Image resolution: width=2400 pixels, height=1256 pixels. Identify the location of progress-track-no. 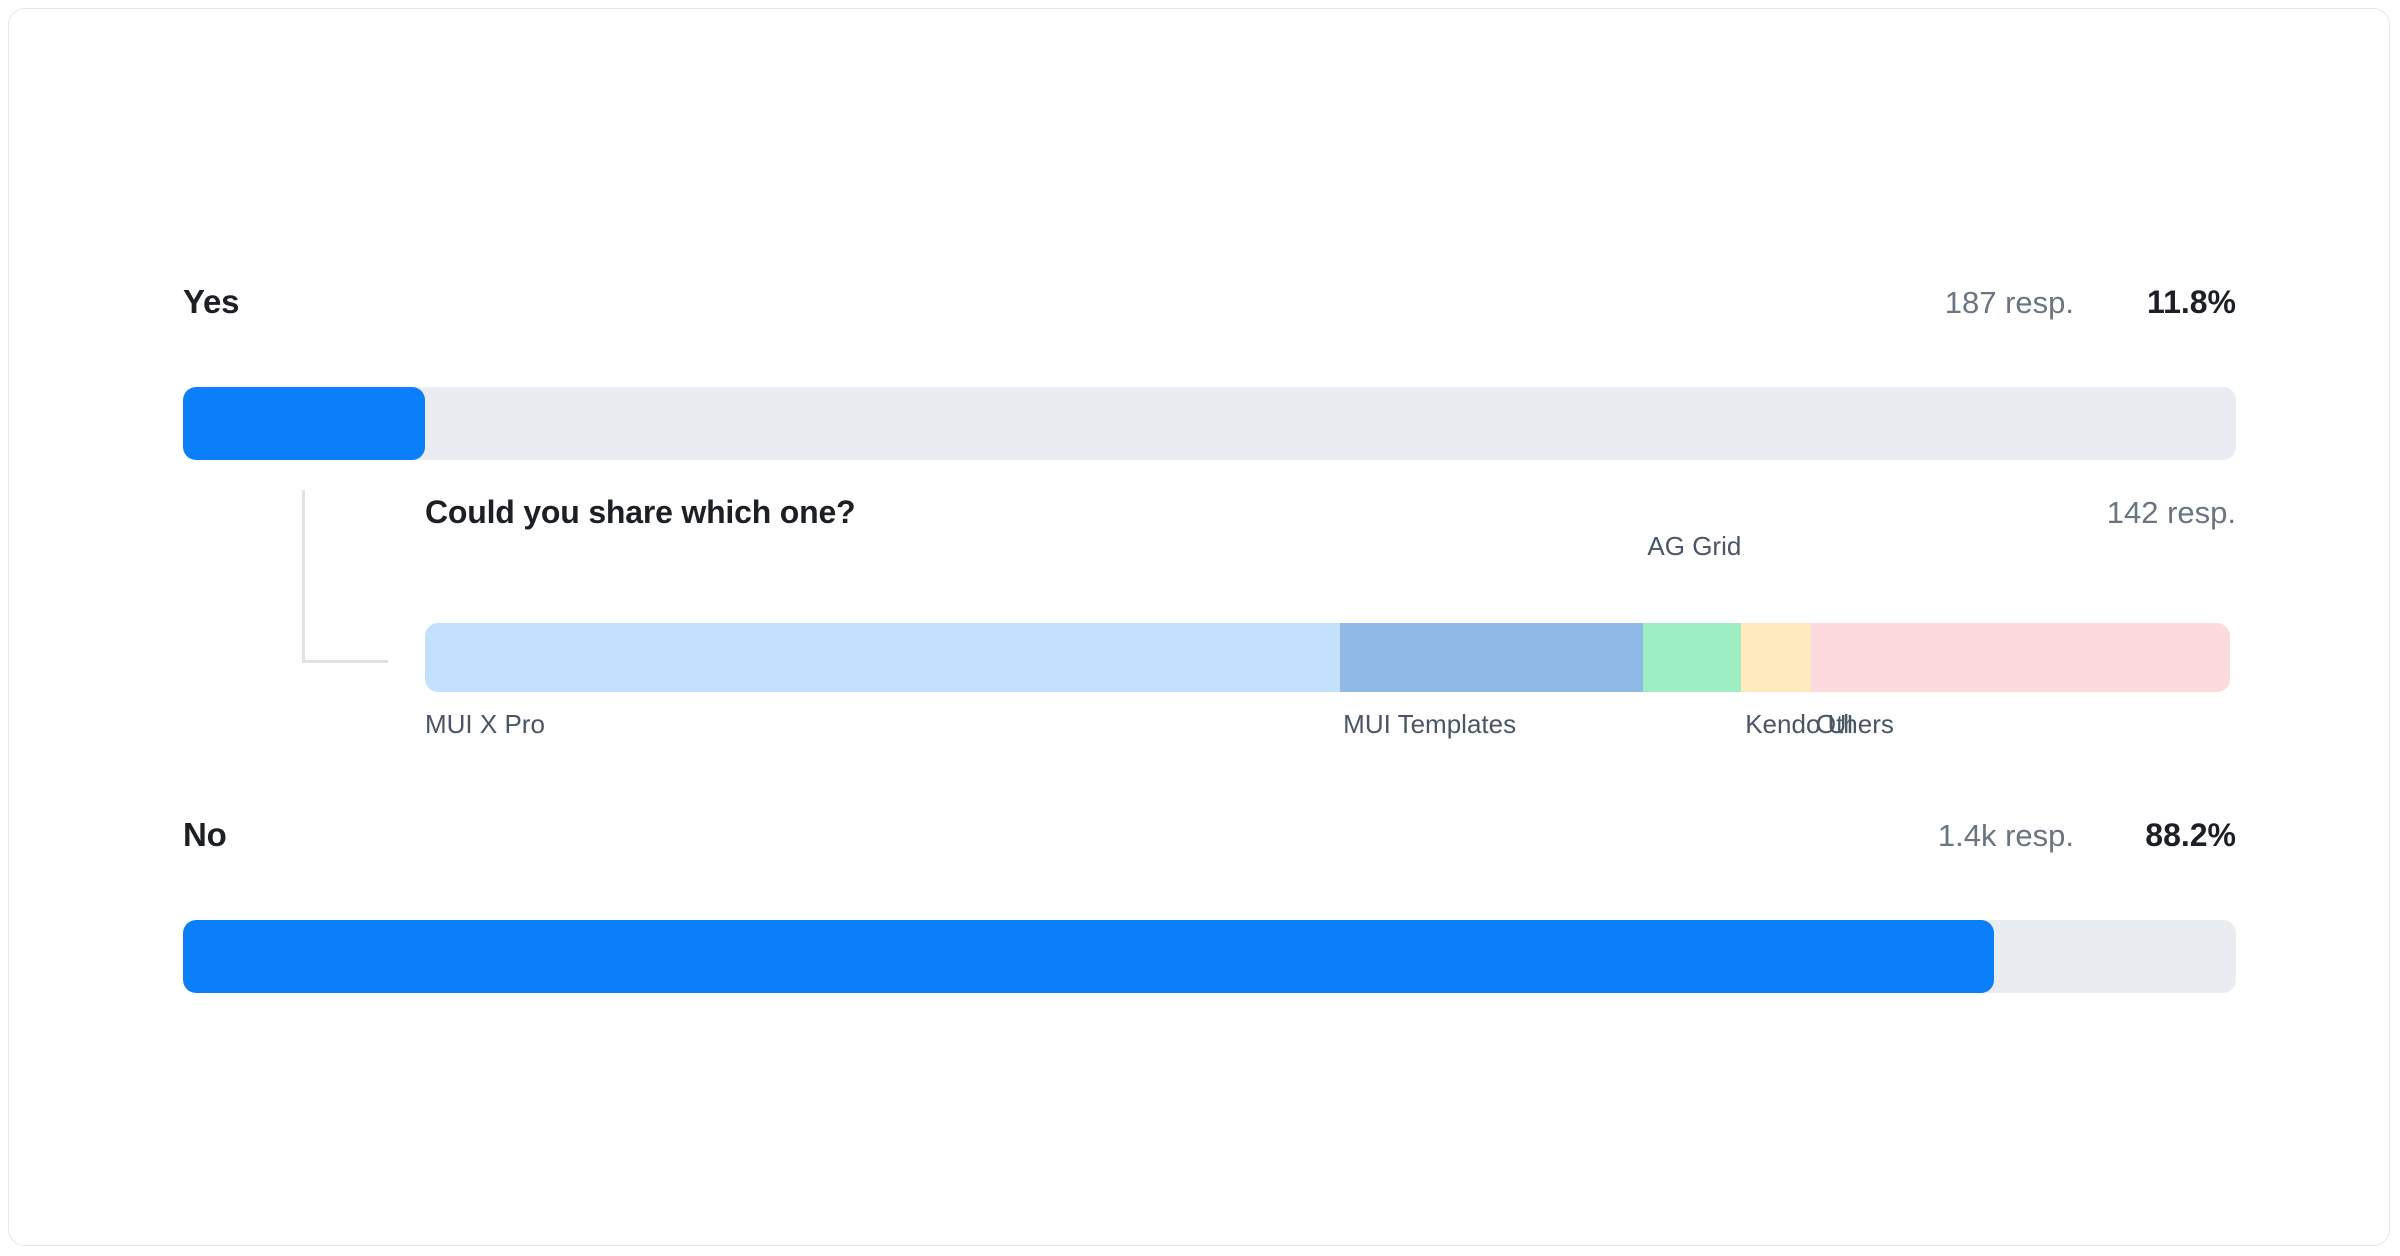
(1209, 956).